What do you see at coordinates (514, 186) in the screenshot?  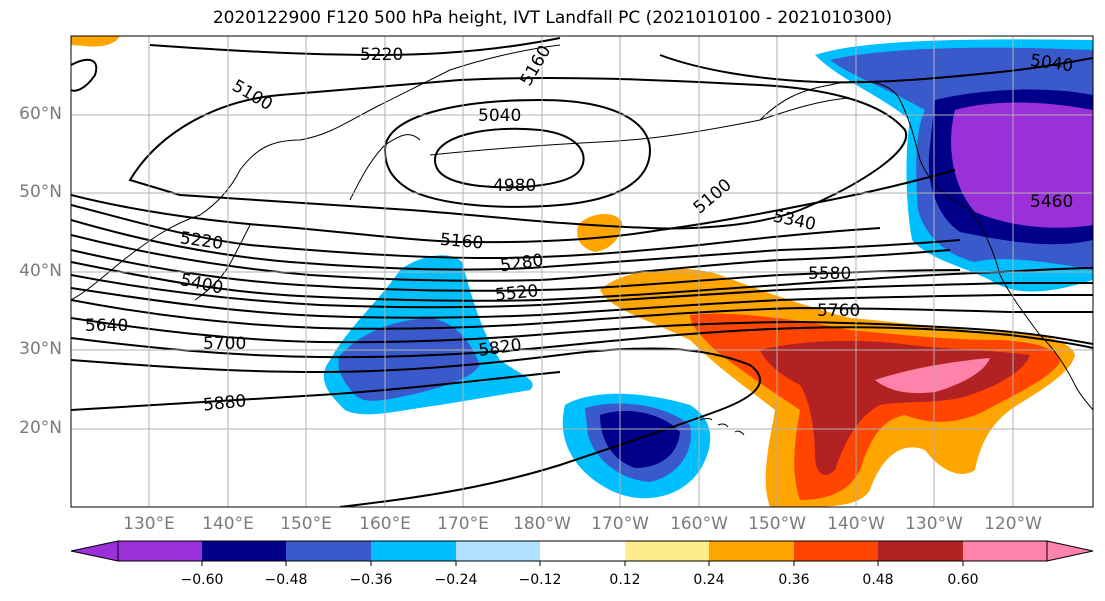 I see `contour-label: 4980` at bounding box center [514, 186].